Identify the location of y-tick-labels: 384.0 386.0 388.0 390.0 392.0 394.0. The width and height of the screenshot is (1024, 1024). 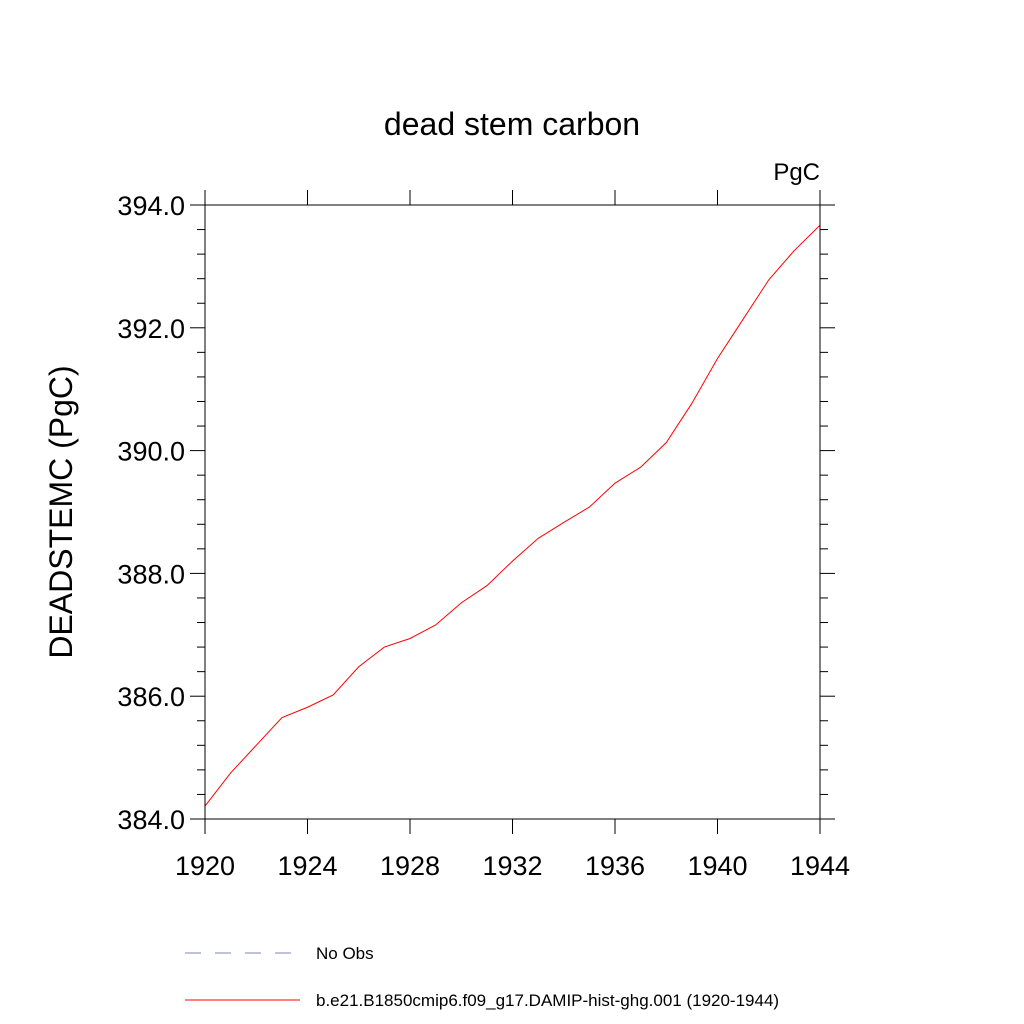
(151, 513).